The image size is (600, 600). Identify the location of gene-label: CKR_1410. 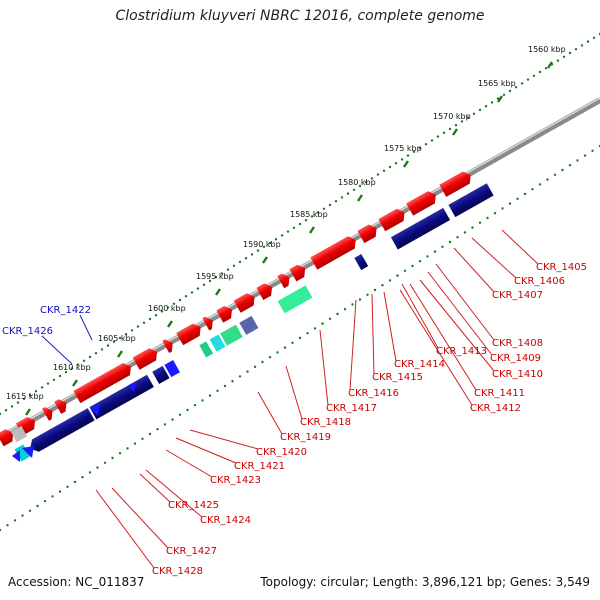
(517, 374).